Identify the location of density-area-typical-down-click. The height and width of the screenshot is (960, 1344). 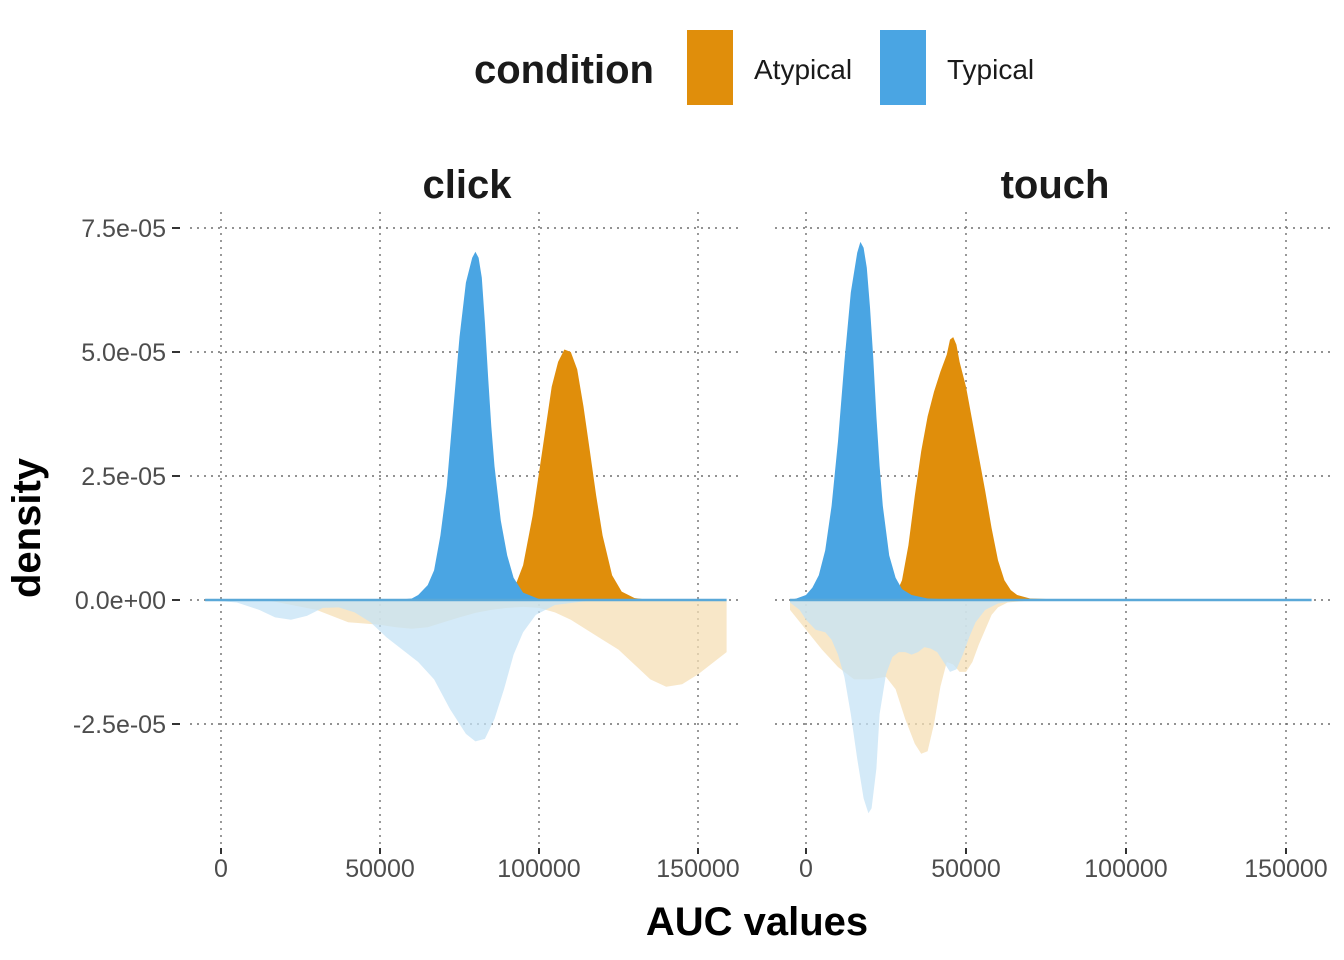
(466, 671).